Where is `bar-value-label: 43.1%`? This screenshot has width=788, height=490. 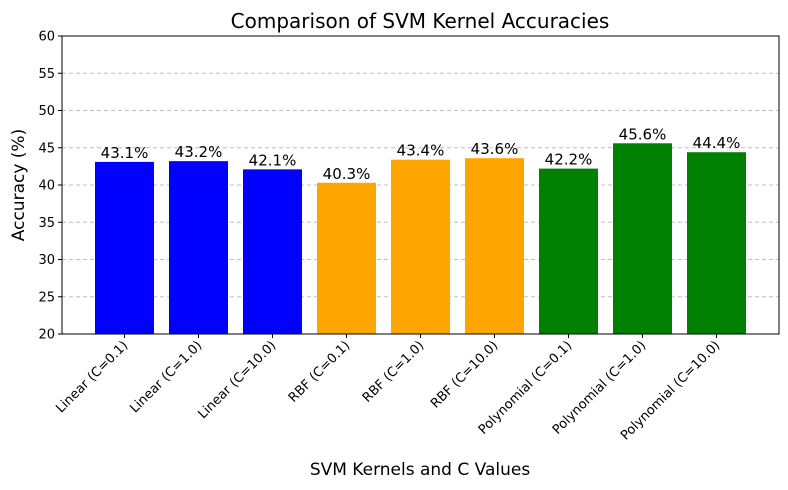 bar-value-label: 43.1% is located at coordinates (125, 153).